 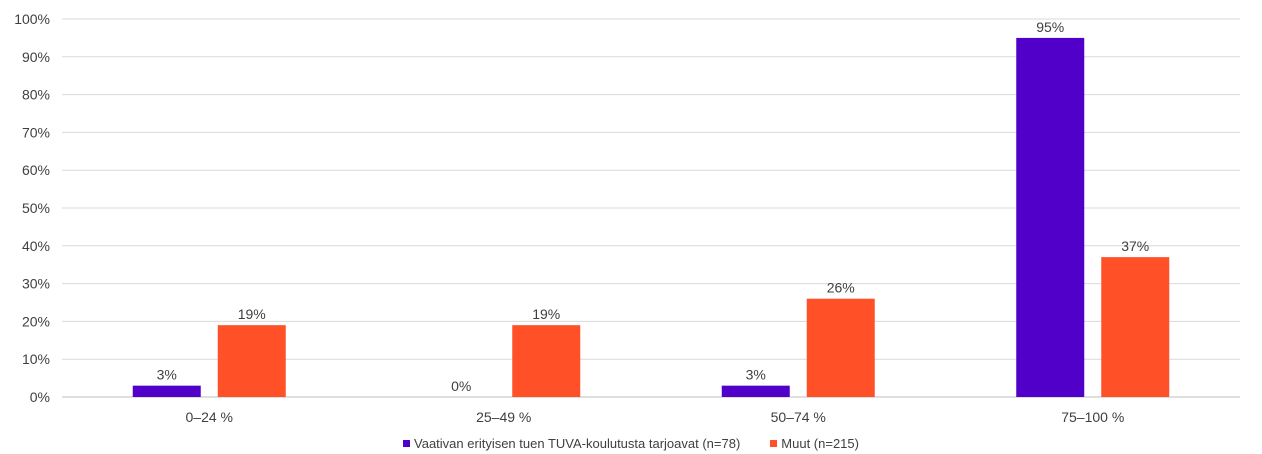 I want to click on y-tick-label: 50%, so click(x=36, y=208).